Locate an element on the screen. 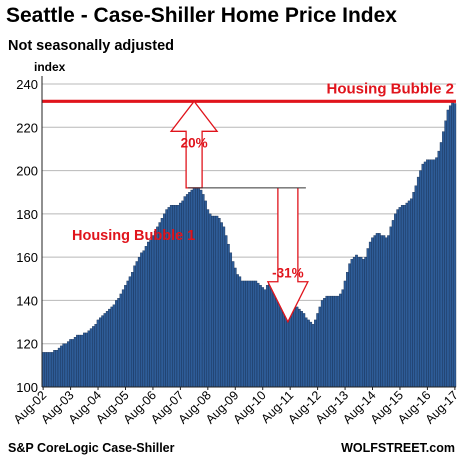  y-tick-label: 160 is located at coordinates (27, 257).